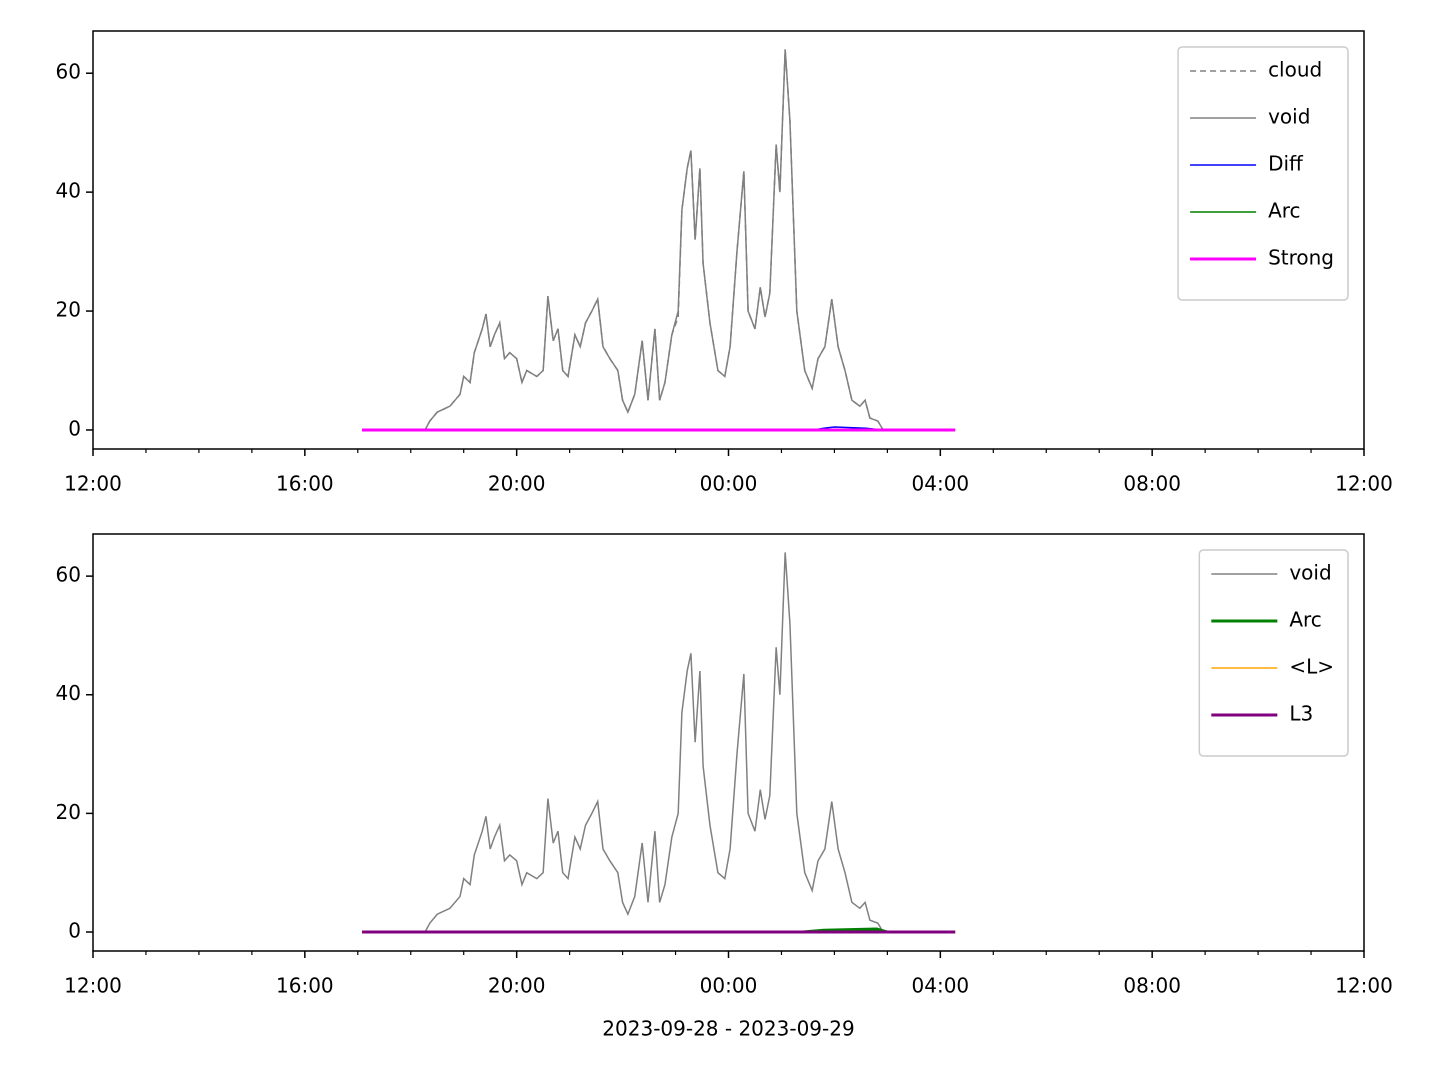 The height and width of the screenshot is (1080, 1440). I want to click on x-axis-label: 2023-09-28 - 2023-09-29, so click(728, 1029).